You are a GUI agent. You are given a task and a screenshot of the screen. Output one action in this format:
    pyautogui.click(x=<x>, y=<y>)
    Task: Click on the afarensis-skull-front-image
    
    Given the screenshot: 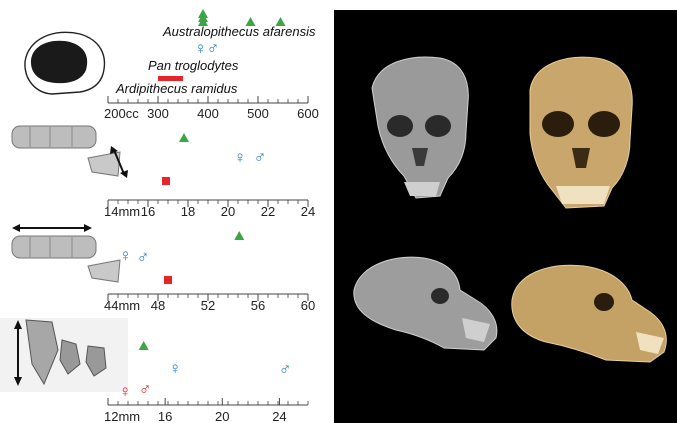 What is the action you would take?
    pyautogui.click(x=420, y=127)
    